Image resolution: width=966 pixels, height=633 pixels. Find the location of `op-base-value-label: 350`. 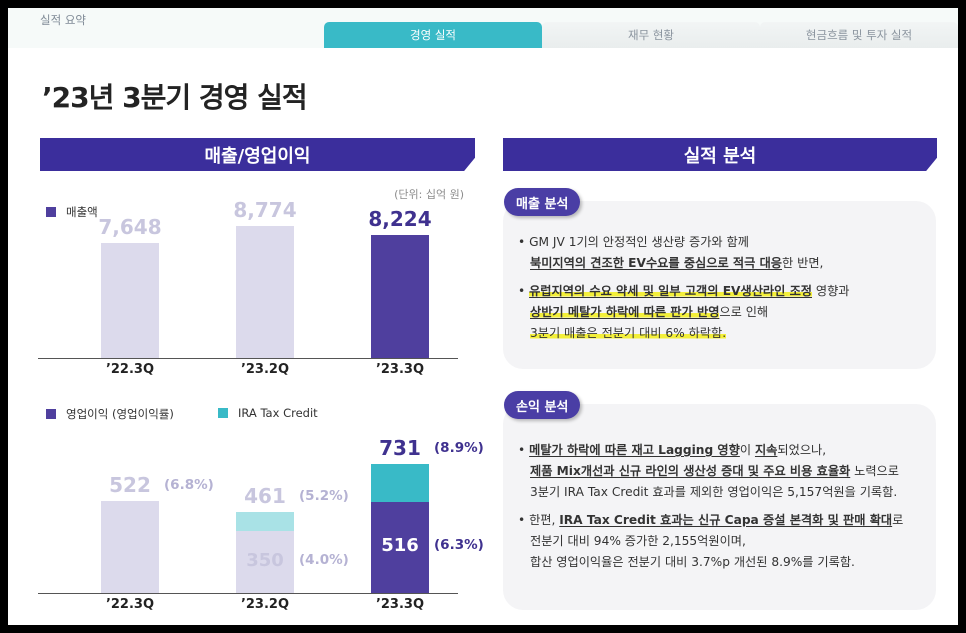

op-base-value-label: 350 is located at coordinates (265, 561).